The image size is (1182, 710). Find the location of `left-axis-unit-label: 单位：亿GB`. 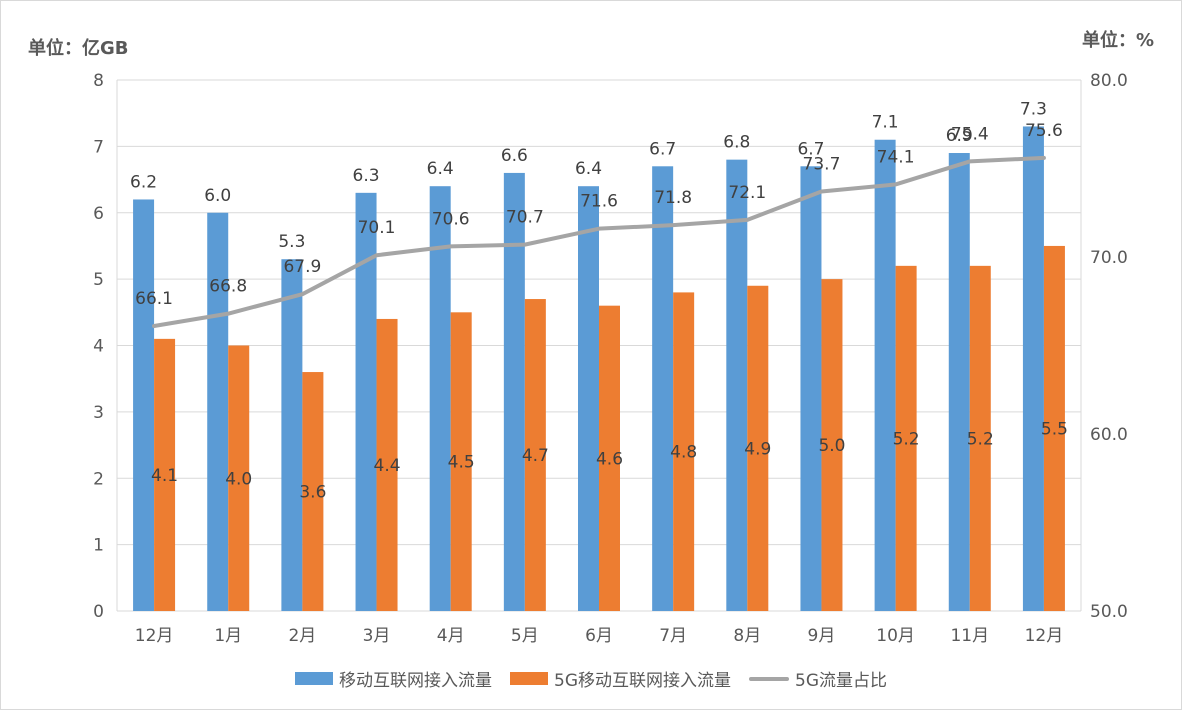

left-axis-unit-label: 单位：亿GB is located at coordinates (78, 48).